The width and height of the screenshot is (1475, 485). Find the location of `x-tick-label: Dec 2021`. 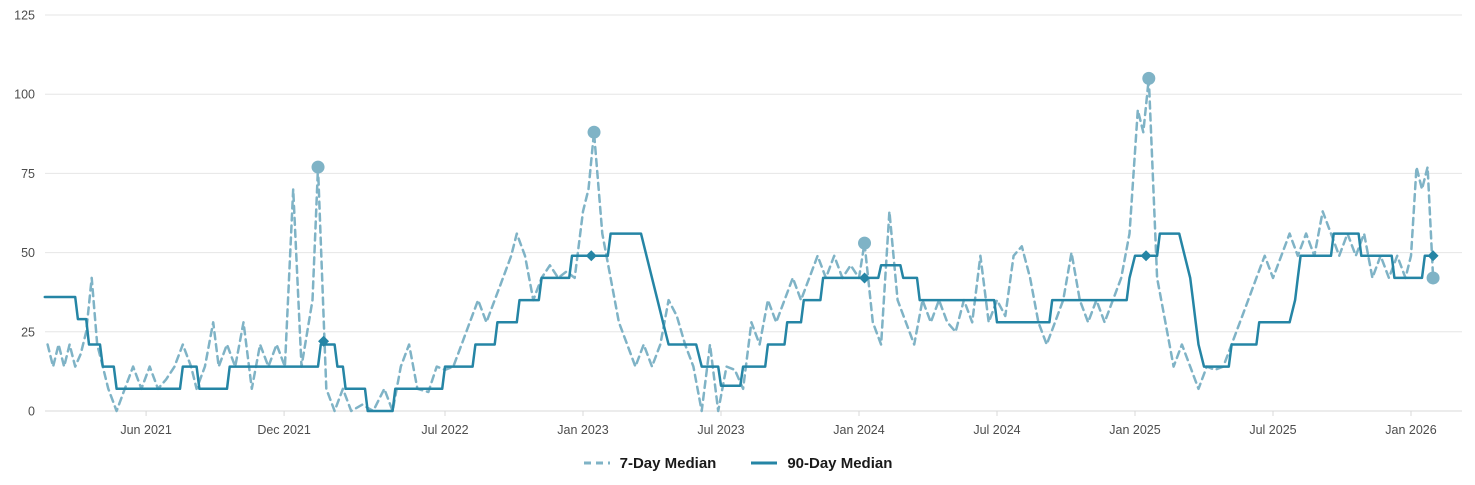

x-tick-label: Dec 2021 is located at coordinates (284, 430).